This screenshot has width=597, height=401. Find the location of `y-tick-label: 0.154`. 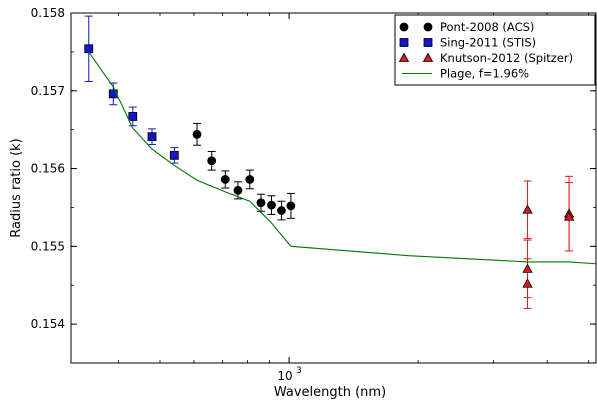

y-tick-label: 0.154 is located at coordinates (48, 324).